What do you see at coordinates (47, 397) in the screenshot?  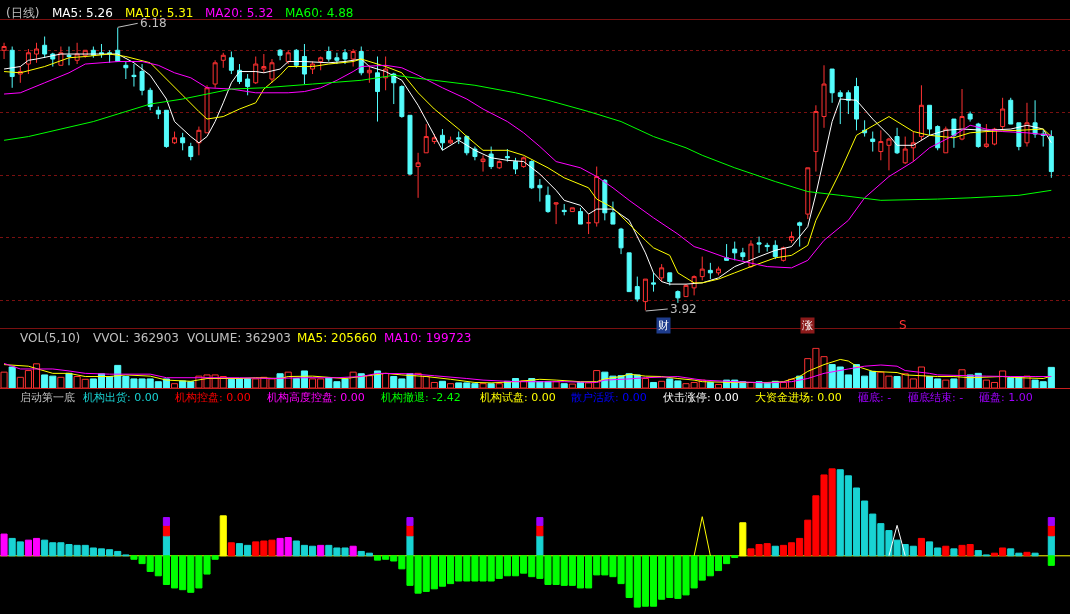 I see `chart-title: 启动第一底` at bounding box center [47, 397].